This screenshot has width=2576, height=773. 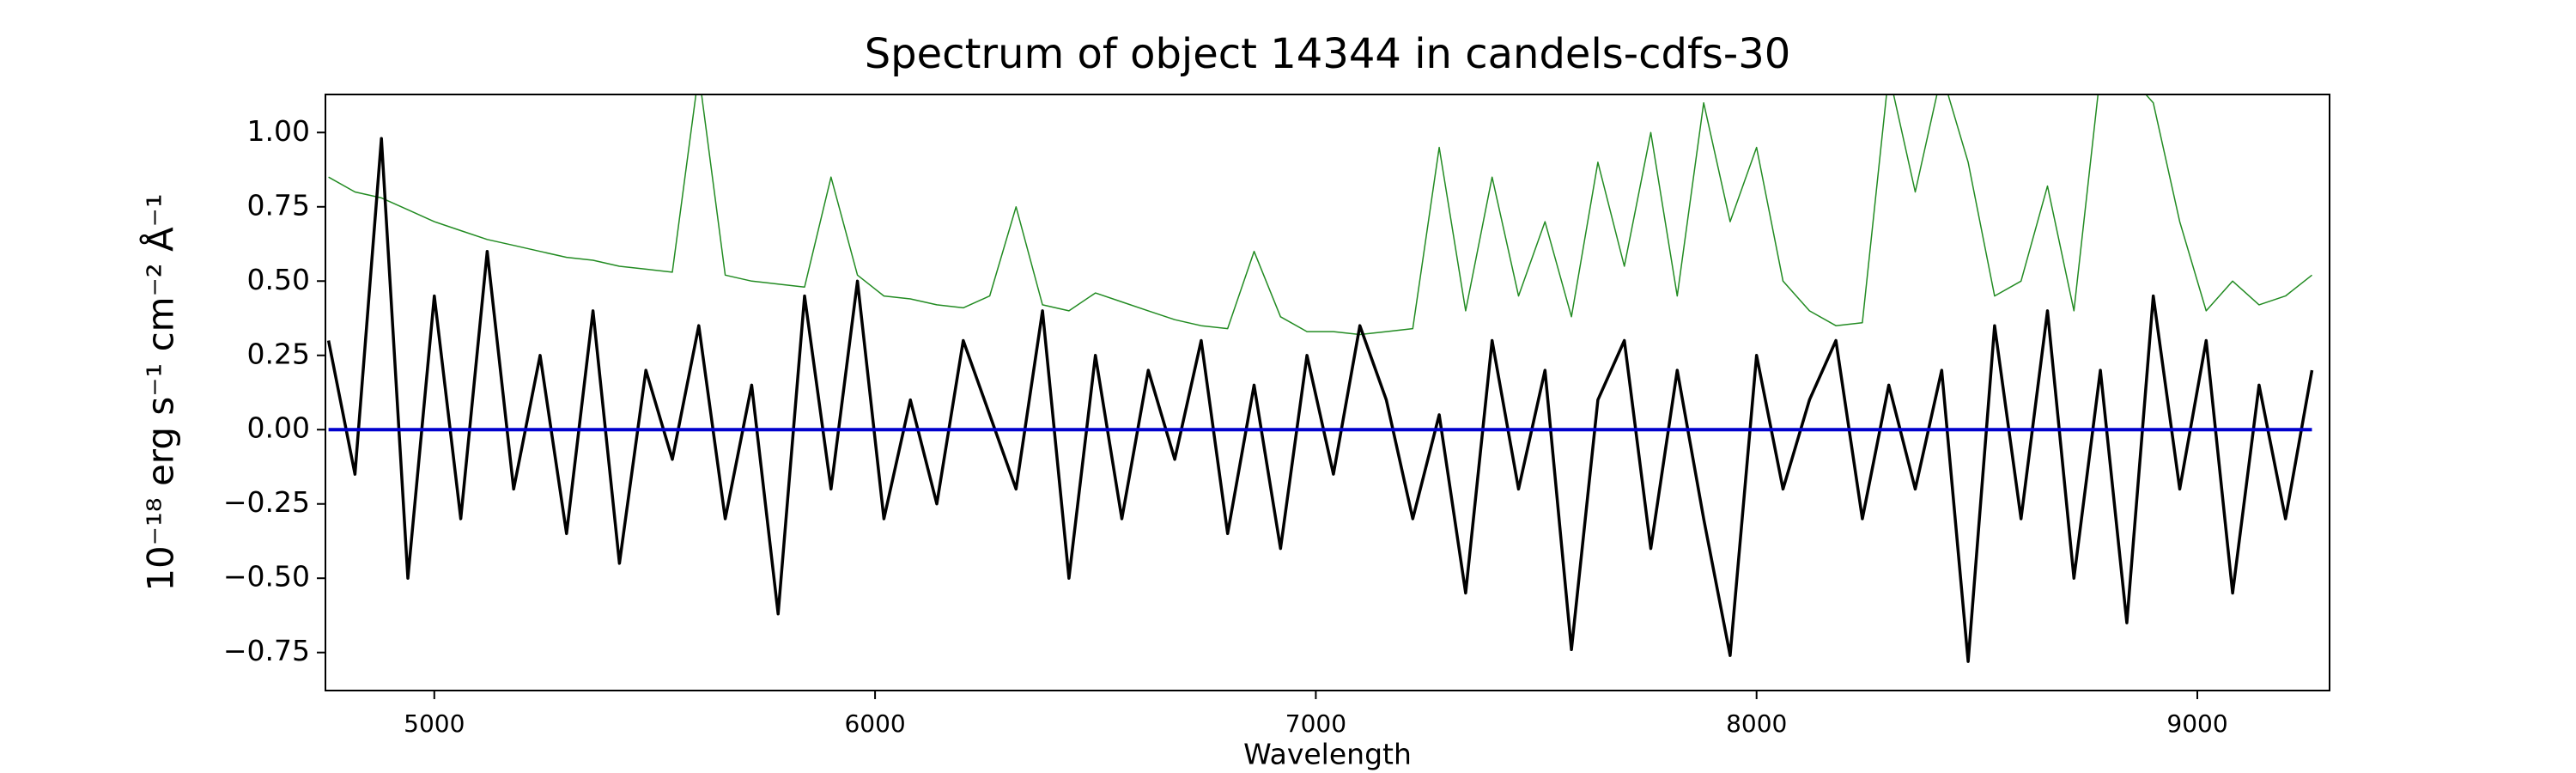 I want to click on x-tick-label: 5000, so click(x=434, y=723).